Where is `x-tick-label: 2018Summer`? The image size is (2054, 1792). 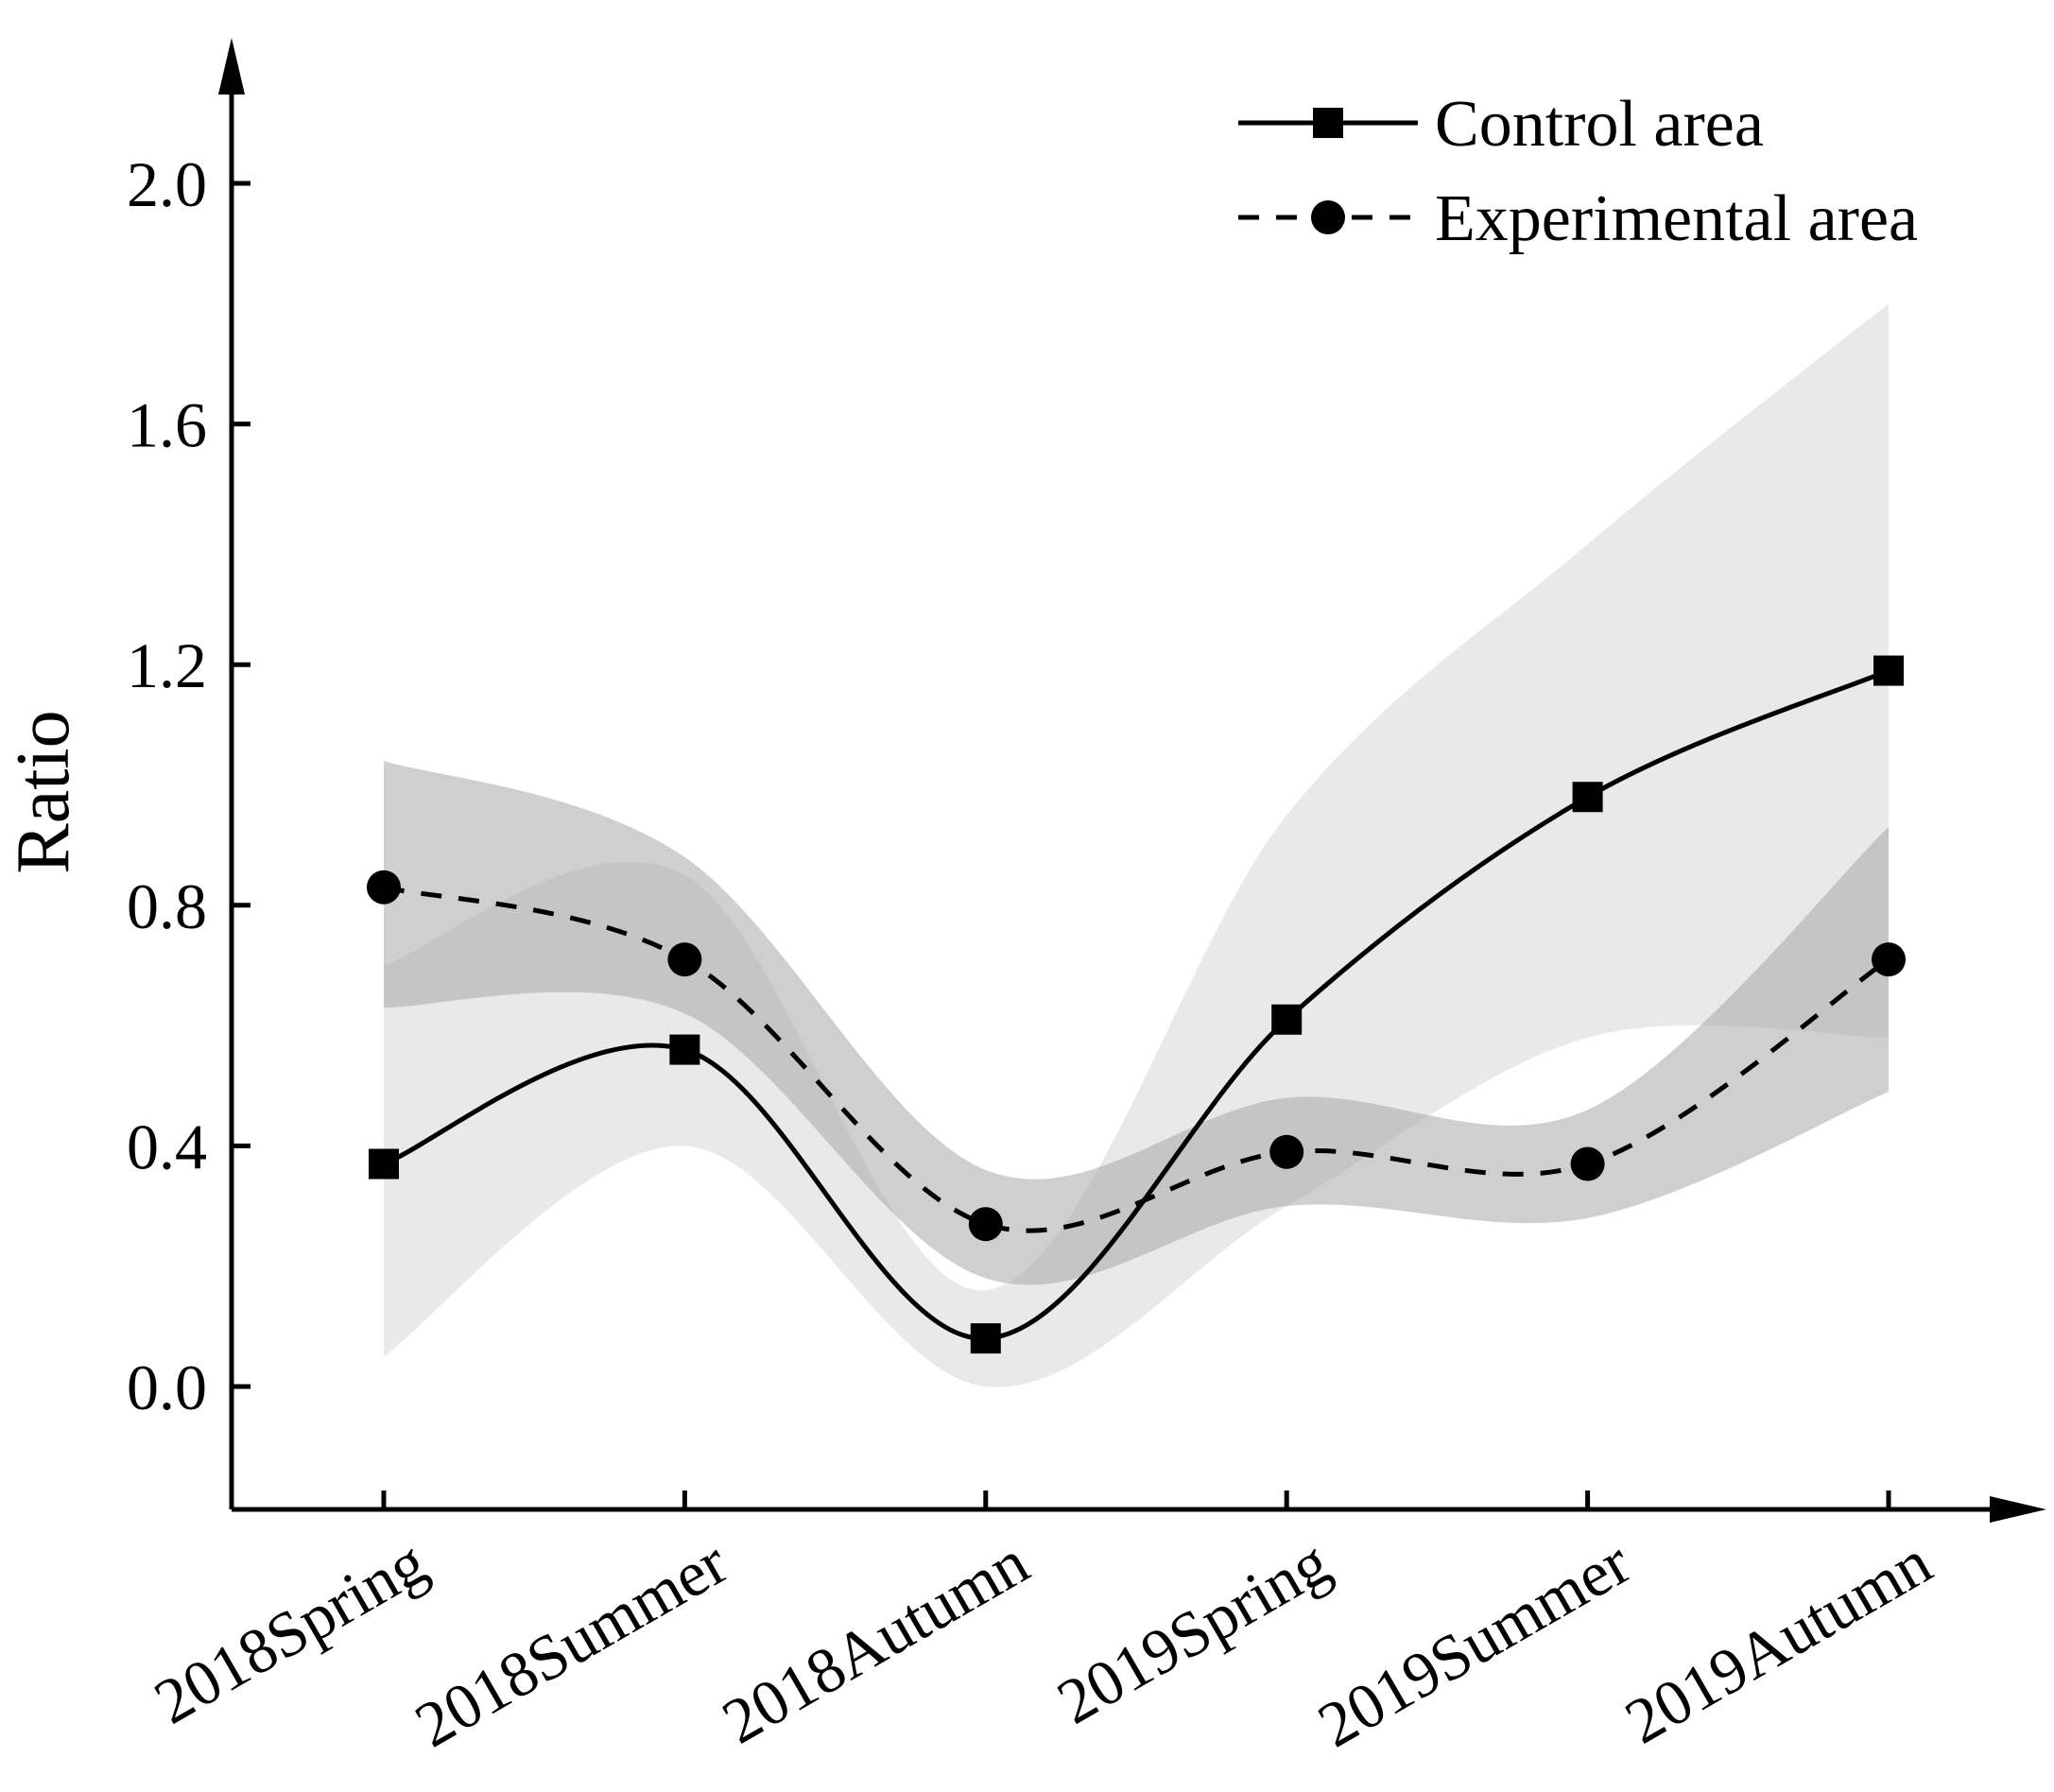 x-tick-label: 2018Summer is located at coordinates (572, 1643).